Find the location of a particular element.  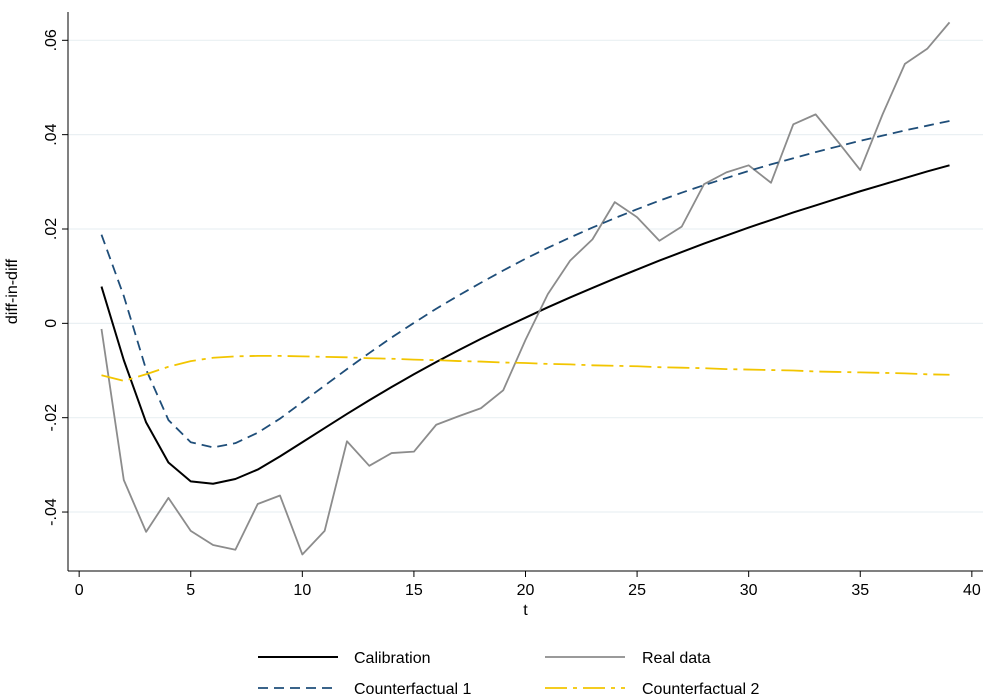

y-tick-label: .06 is located at coordinates (51, 40).